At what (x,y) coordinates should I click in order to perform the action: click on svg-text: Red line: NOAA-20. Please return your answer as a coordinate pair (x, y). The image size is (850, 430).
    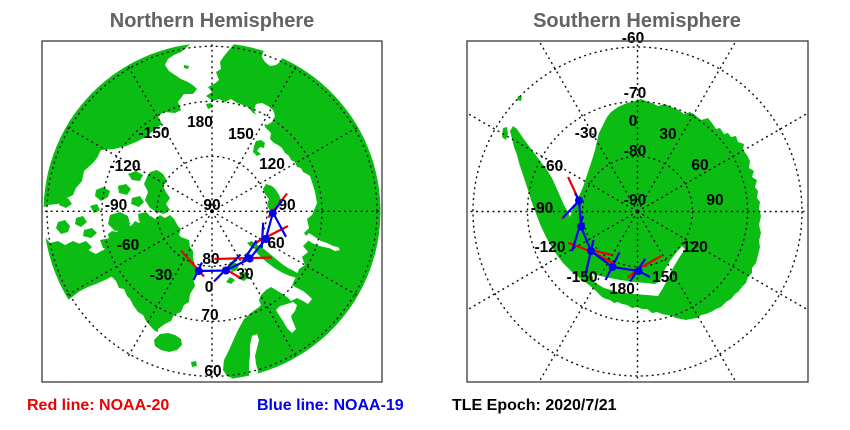
    Looking at the image, I should click on (98, 405).